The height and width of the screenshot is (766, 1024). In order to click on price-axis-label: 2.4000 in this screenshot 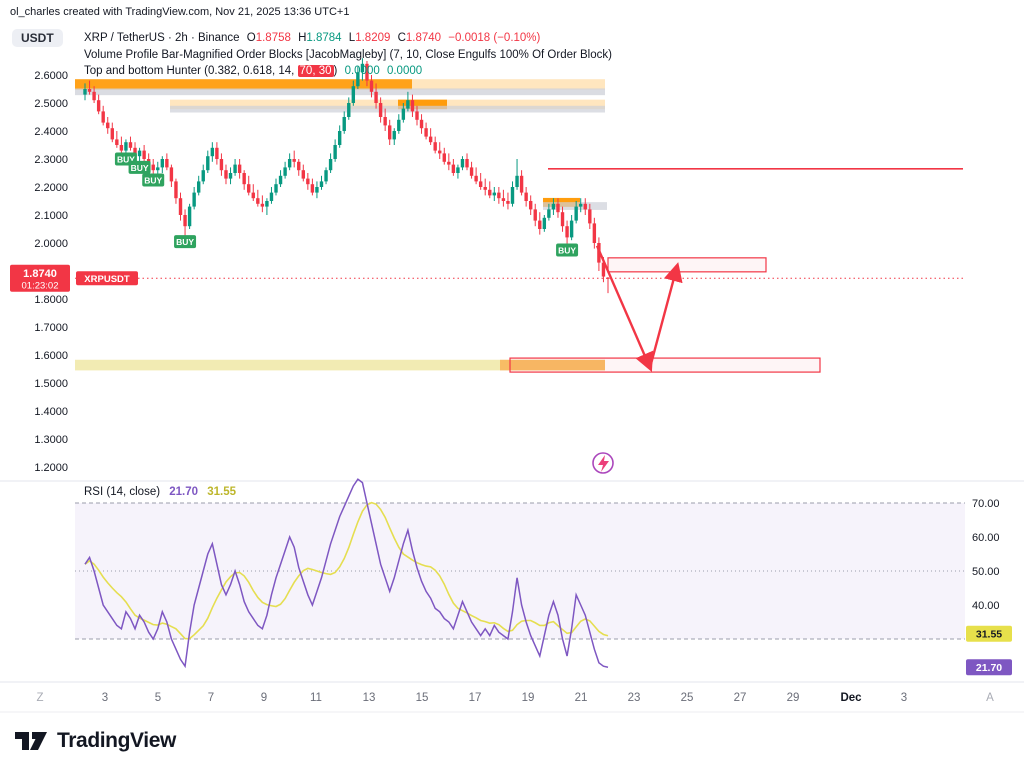, I will do `click(51, 132)`.